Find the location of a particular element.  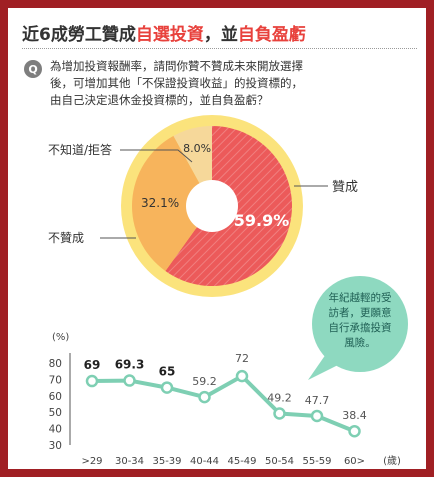

x-tick-2: 35-39 is located at coordinates (166, 461).